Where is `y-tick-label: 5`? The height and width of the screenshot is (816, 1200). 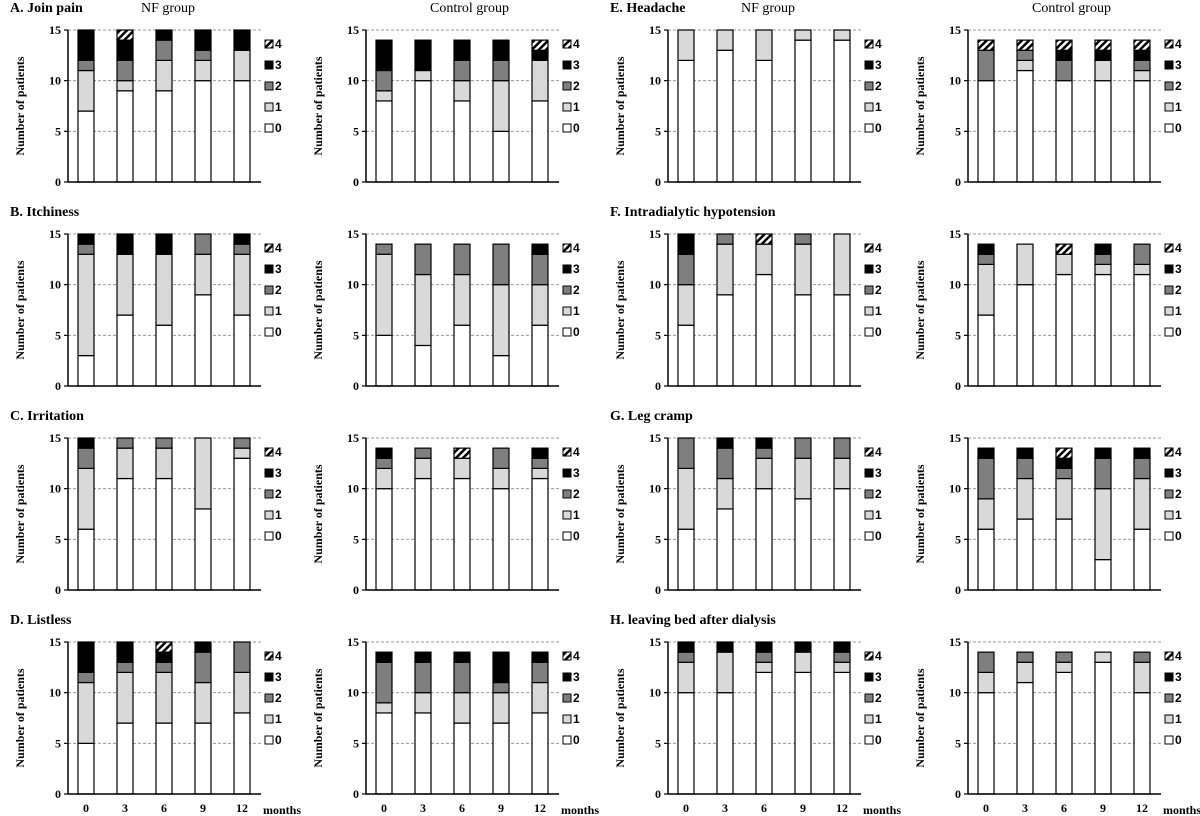
y-tick-label: 5 is located at coordinates (658, 131).